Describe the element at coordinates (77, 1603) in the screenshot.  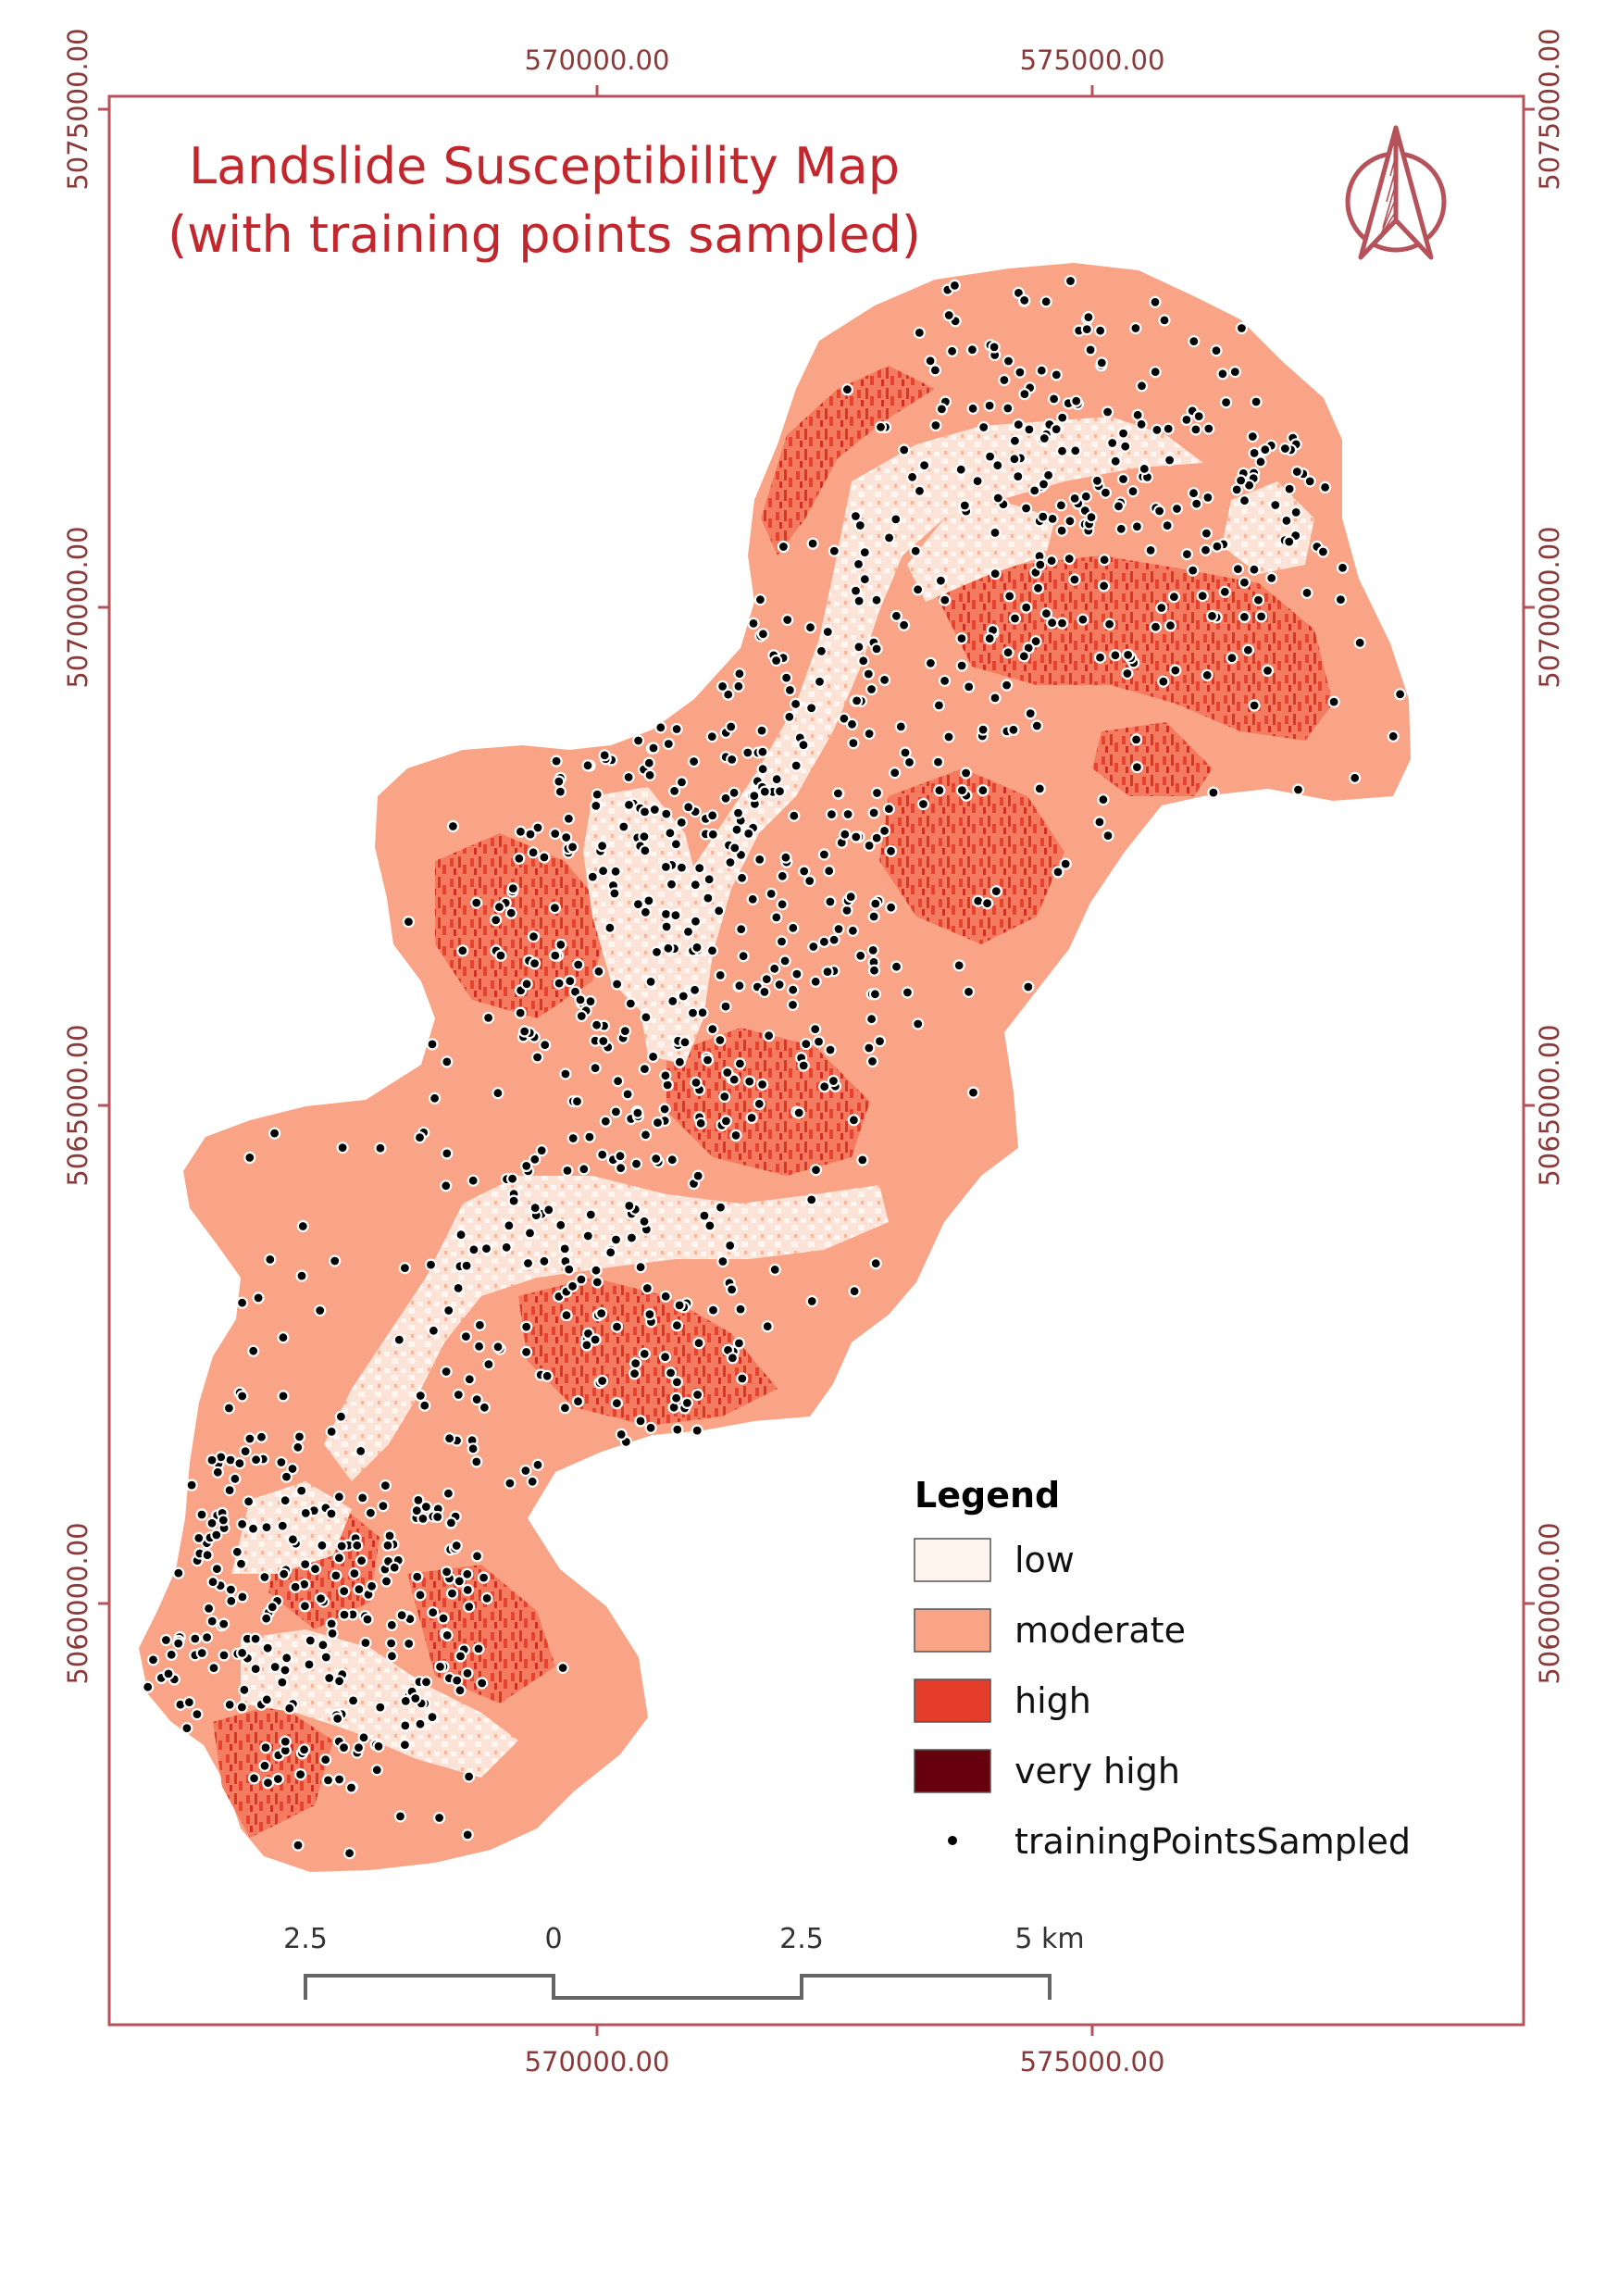
I see `grid-label-left-y4: 5060000.00` at that location.